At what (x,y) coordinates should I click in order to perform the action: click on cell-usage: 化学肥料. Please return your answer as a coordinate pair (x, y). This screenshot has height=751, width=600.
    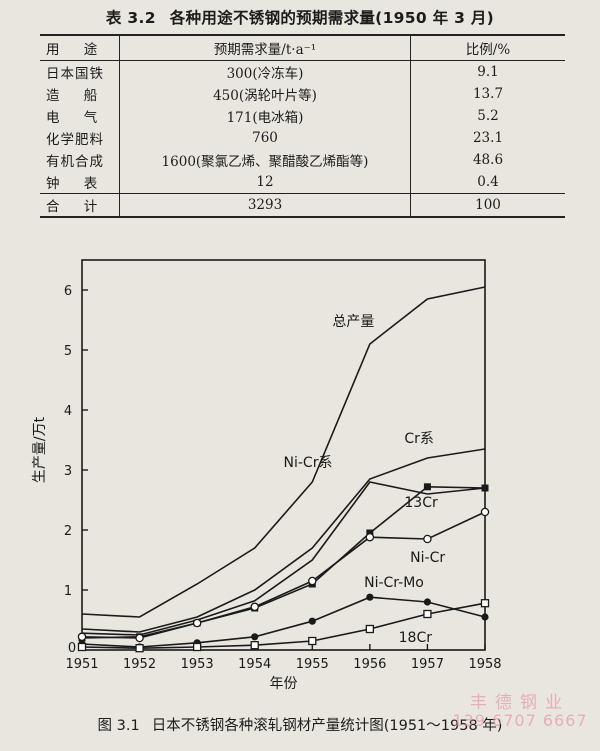
    Looking at the image, I should click on (80, 138).